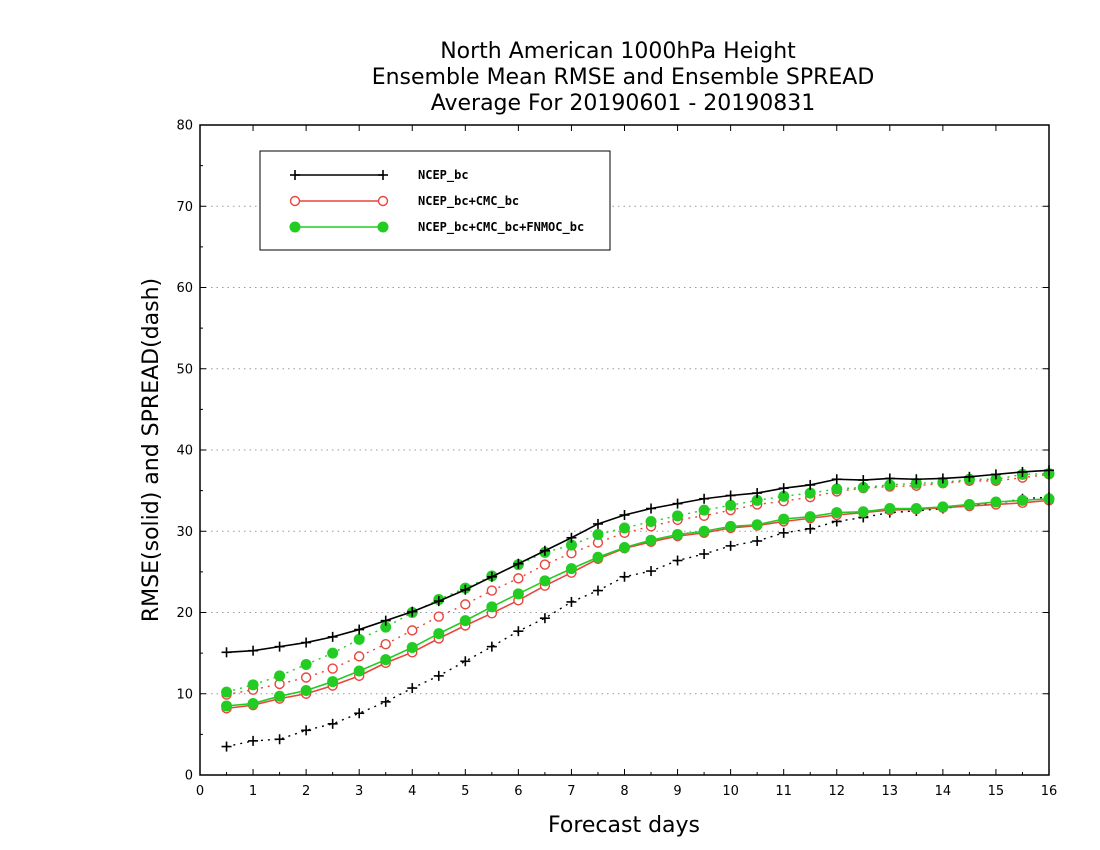 The height and width of the screenshot is (850, 1100). I want to click on y-tick-label: 10, so click(184, 694).